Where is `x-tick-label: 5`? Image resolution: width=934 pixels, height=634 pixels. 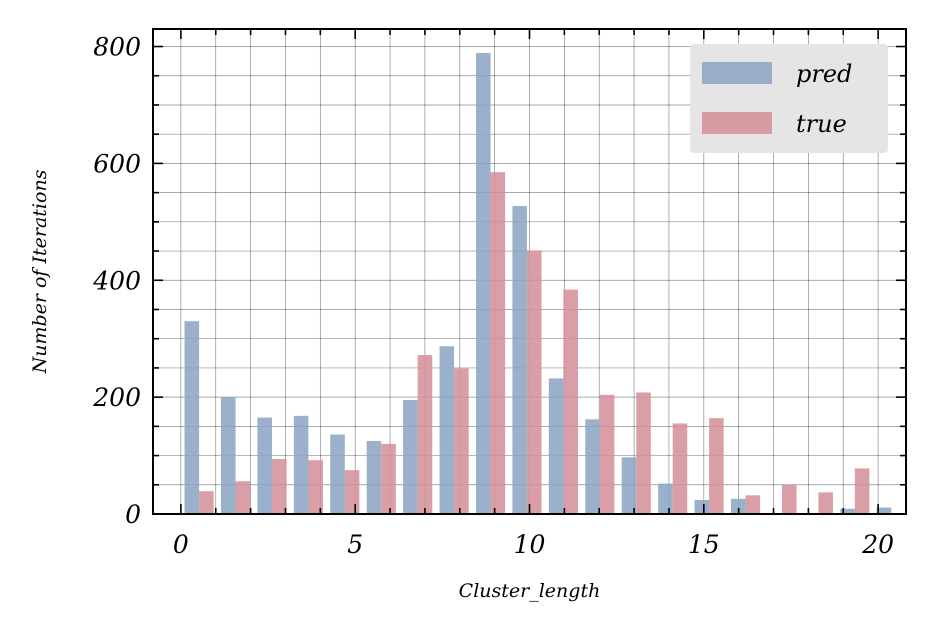 x-tick-label: 5 is located at coordinates (355, 544).